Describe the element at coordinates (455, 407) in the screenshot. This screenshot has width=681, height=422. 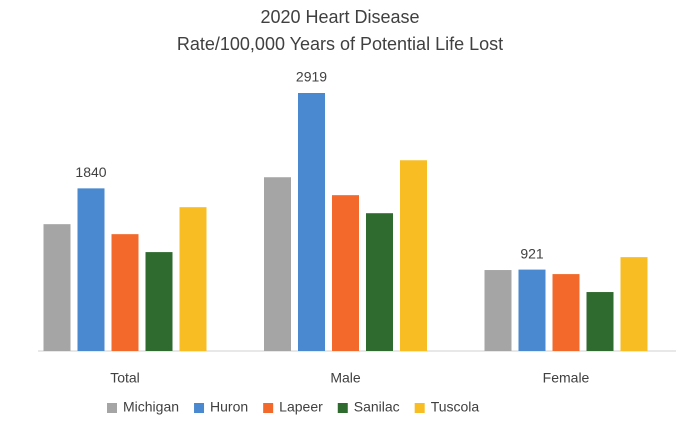
I see `legend-label: Tuscola` at that location.